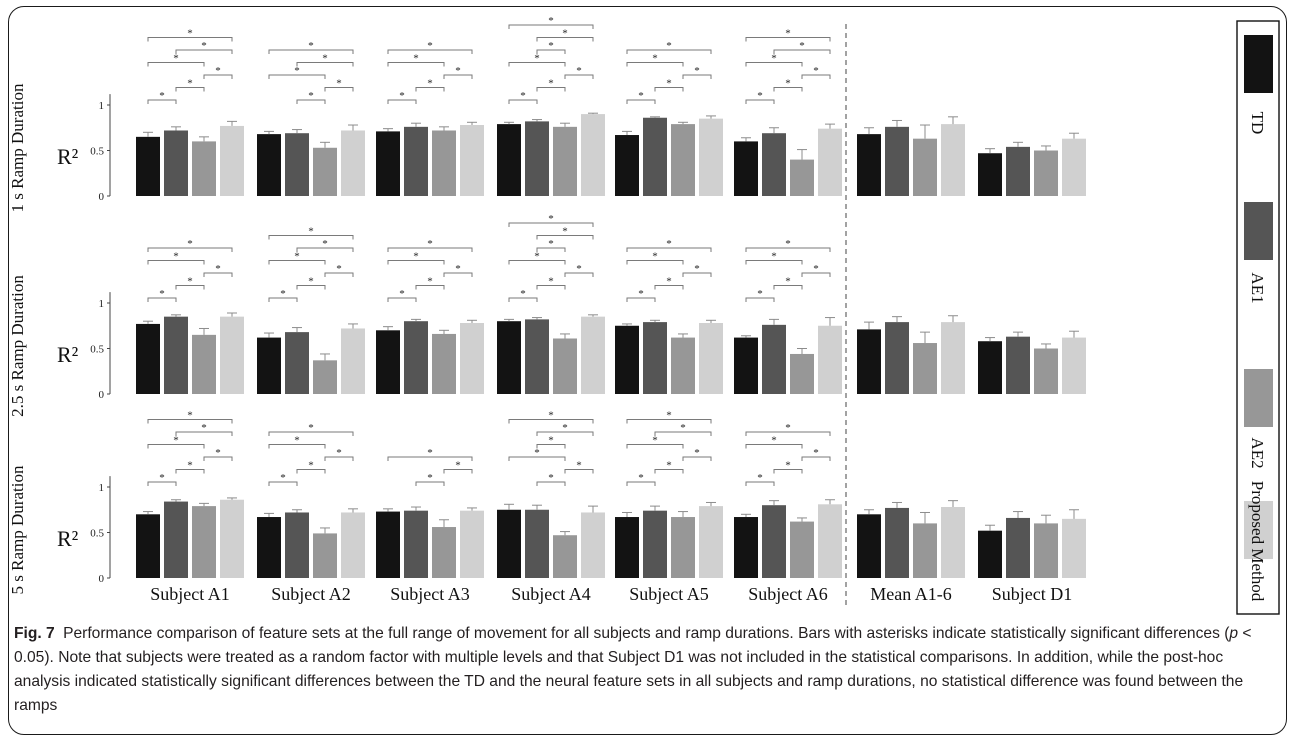 The width and height of the screenshot is (1295, 741). What do you see at coordinates (1257, 287) in the screenshot?
I see `legend-label: AE1` at bounding box center [1257, 287].